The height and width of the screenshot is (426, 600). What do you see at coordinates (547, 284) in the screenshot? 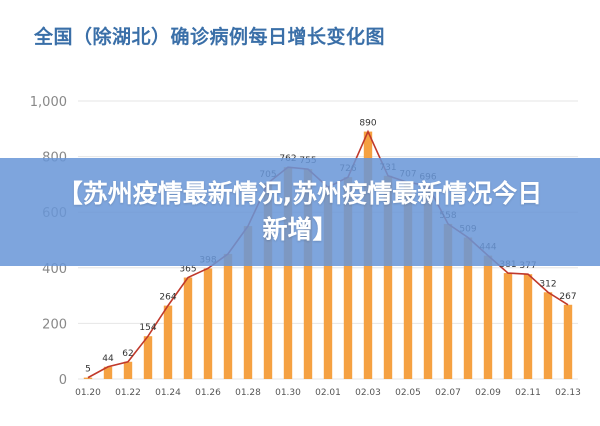
I see `data-label: 312` at bounding box center [547, 284].